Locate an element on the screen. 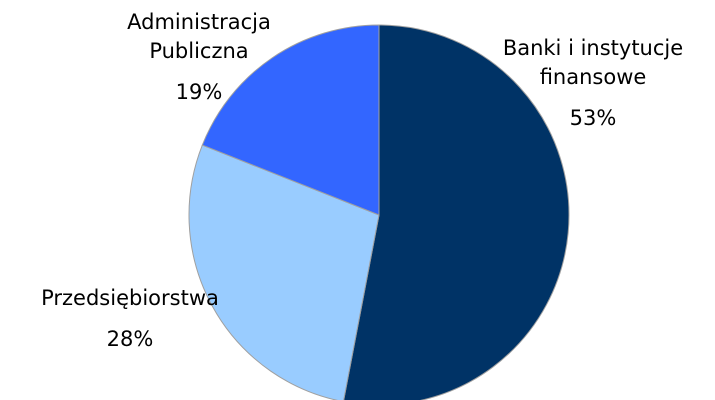 The width and height of the screenshot is (715, 400). slice-label: Administracja Publiczna 19% is located at coordinates (199, 57).